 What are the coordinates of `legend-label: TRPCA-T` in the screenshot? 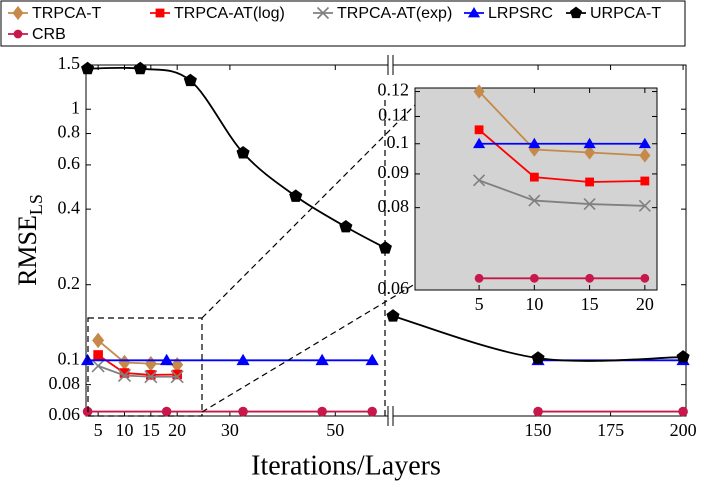 It's located at (67, 13).